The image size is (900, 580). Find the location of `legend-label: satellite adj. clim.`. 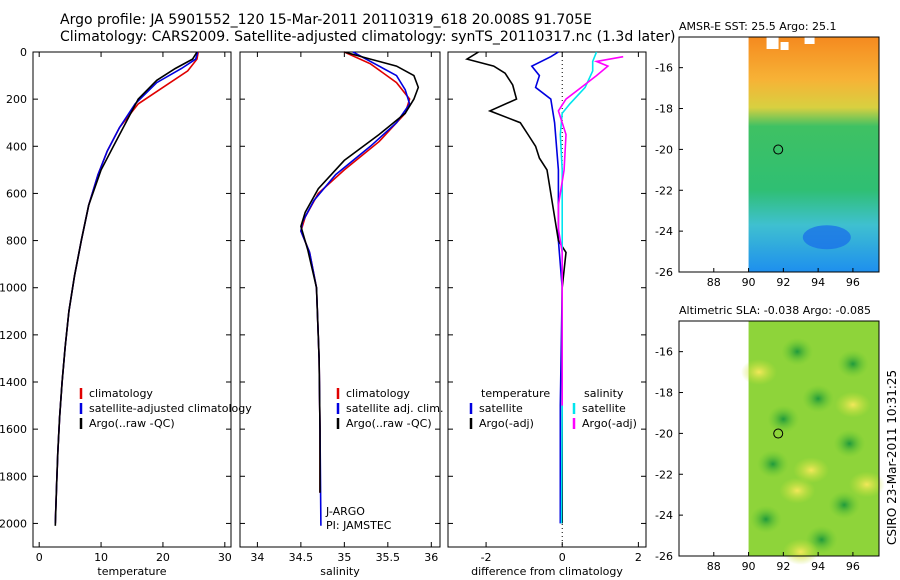

legend-label: satellite adj. clim. is located at coordinates (394, 408).